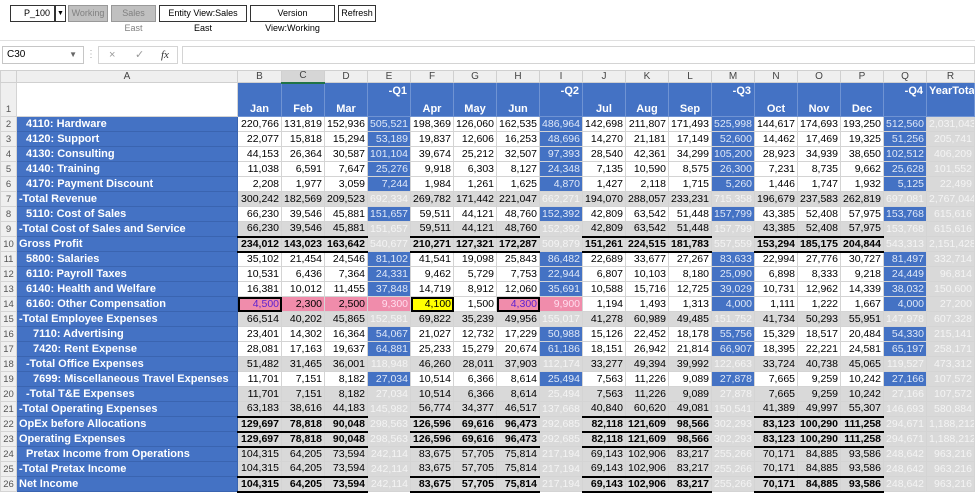 Image resolution: width=975 pixels, height=494 pixels. Describe the element at coordinates (8, 424) in the screenshot. I see `row-number: 22` at that location.